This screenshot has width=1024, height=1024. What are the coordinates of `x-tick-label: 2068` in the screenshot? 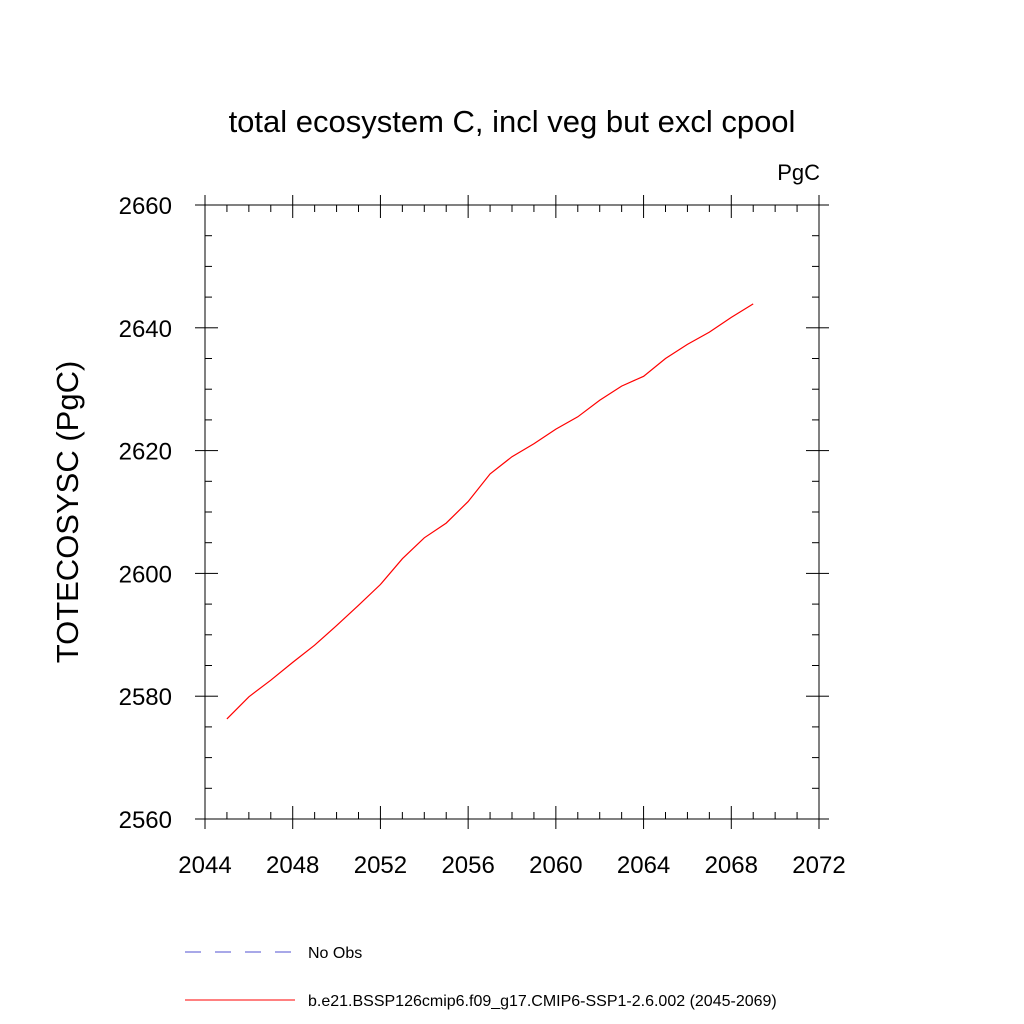 It's located at (731, 865).